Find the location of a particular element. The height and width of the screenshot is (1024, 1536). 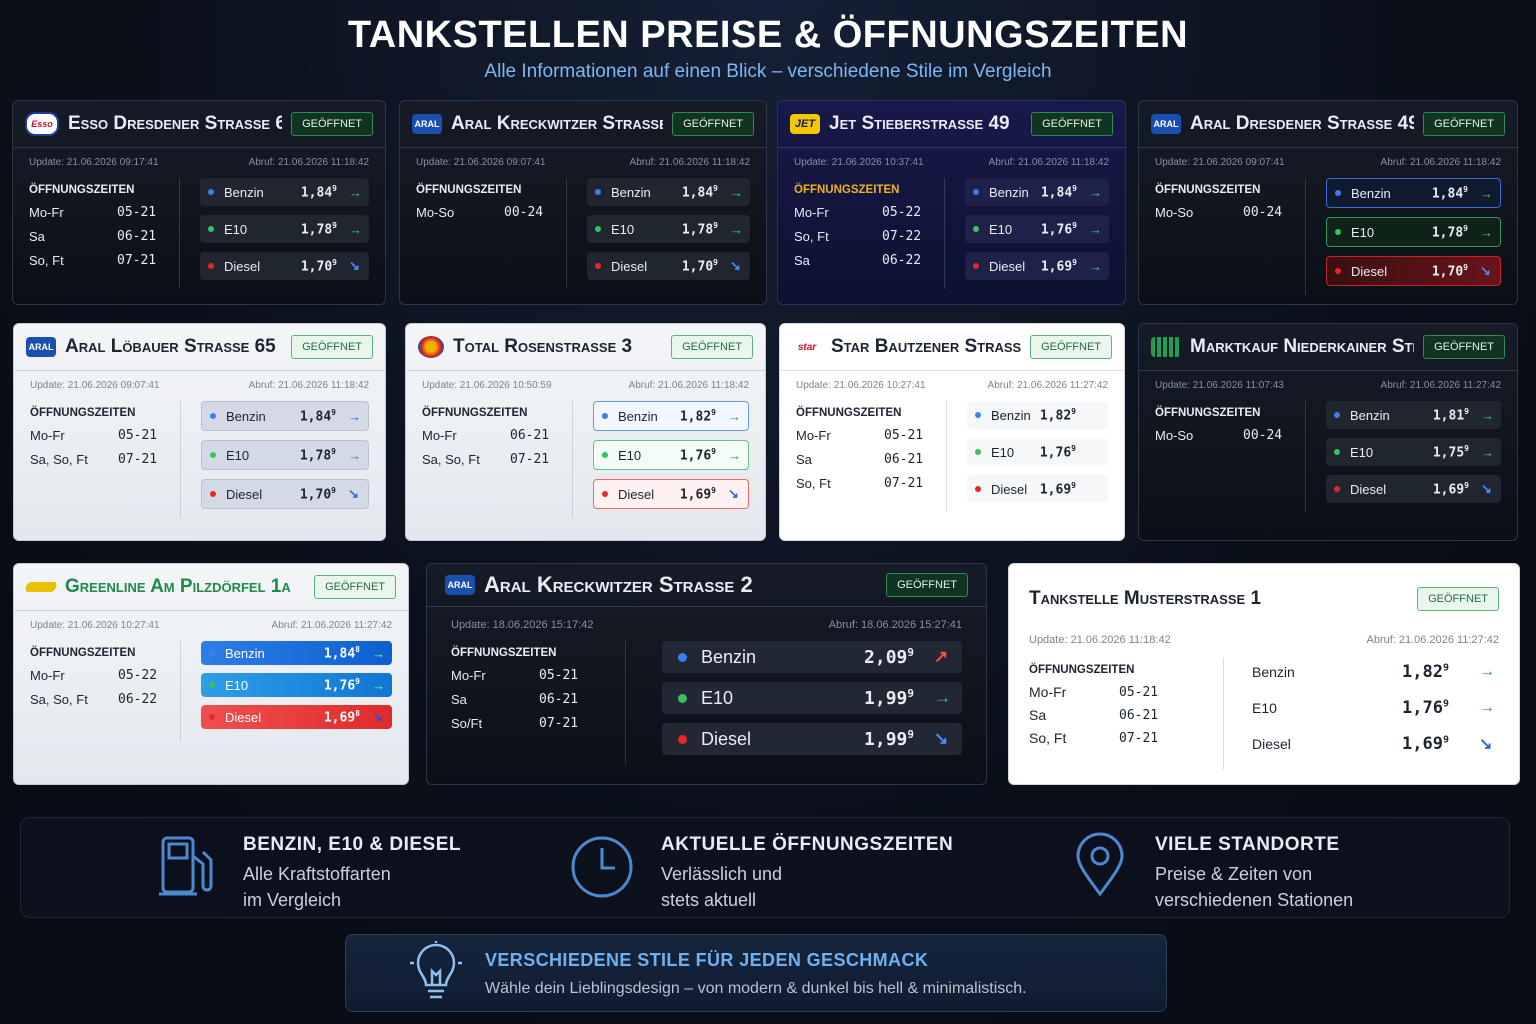

price-main: 1,69 is located at coordinates (339, 718).